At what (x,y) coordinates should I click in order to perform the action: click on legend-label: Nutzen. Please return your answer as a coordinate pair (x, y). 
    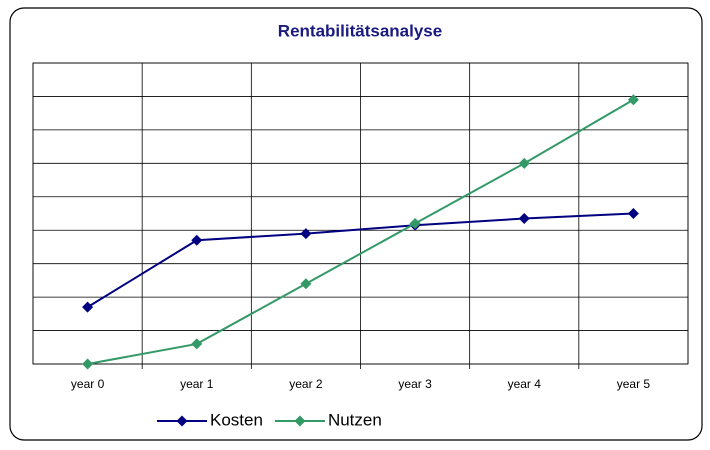
    Looking at the image, I should click on (355, 419).